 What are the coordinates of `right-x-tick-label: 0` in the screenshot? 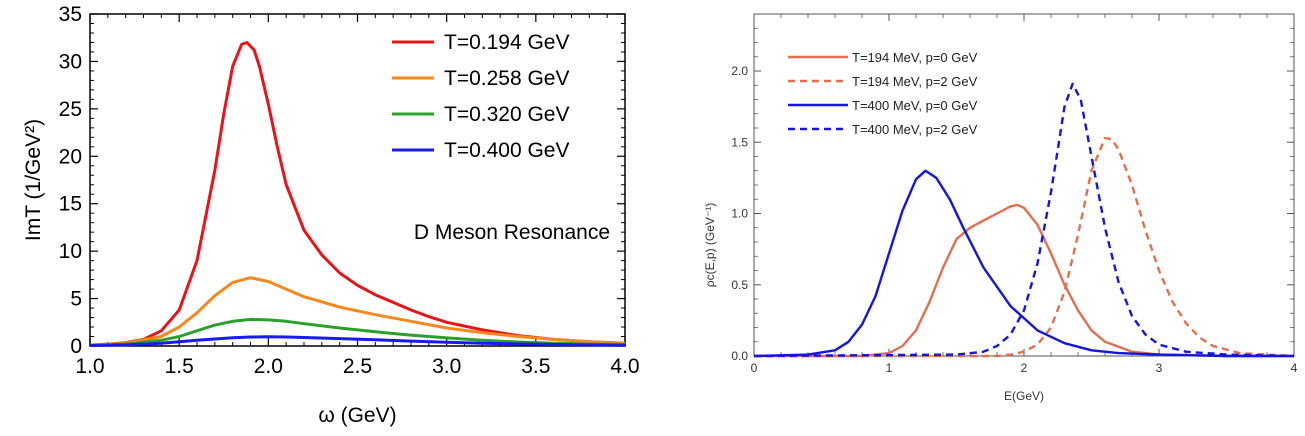 It's located at (754, 368).